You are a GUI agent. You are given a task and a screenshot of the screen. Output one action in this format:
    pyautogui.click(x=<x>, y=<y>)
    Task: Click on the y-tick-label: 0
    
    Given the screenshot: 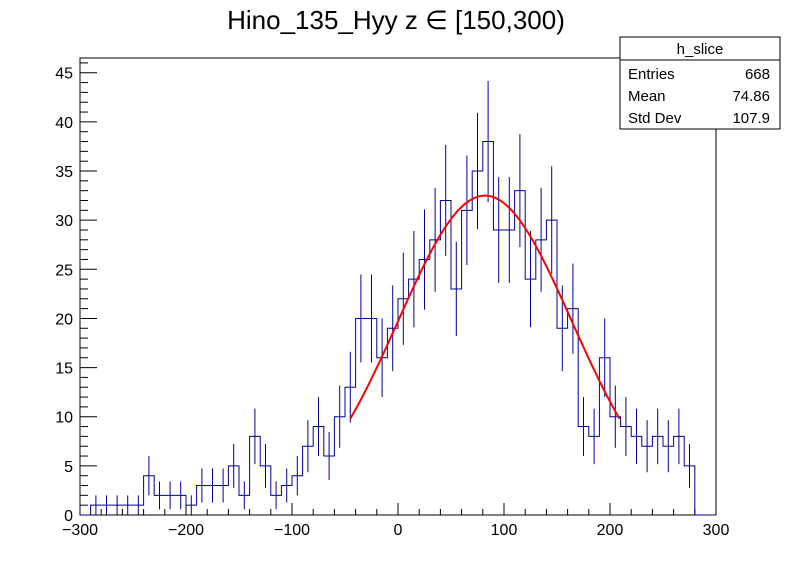 What is the action you would take?
    pyautogui.click(x=68, y=516)
    